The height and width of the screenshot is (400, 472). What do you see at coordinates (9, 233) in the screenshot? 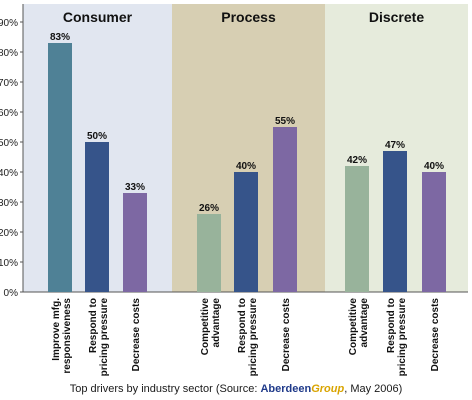
I see `y-tick-label: 20%` at bounding box center [9, 233].